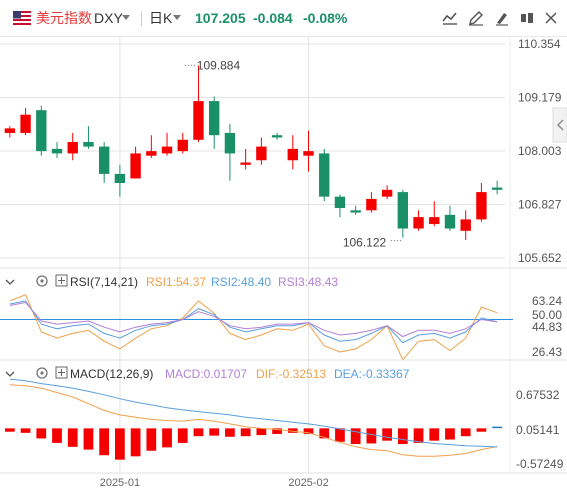 This screenshot has width=567, height=494. Describe the element at coordinates (219, 65) in the screenshot. I see `annotation-high: 109.884` at that location.